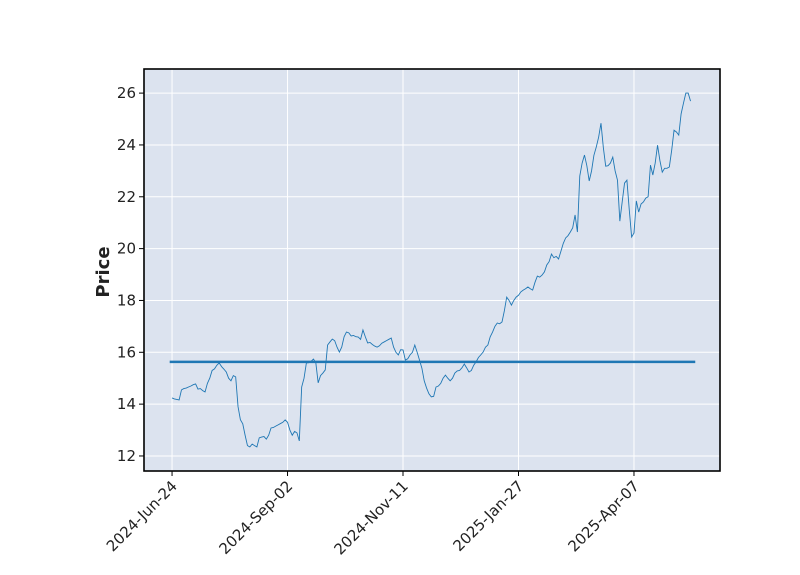 Image resolution: width=800 pixels, height=575 pixels. I want to click on y-tick-label: 14, so click(126, 404).